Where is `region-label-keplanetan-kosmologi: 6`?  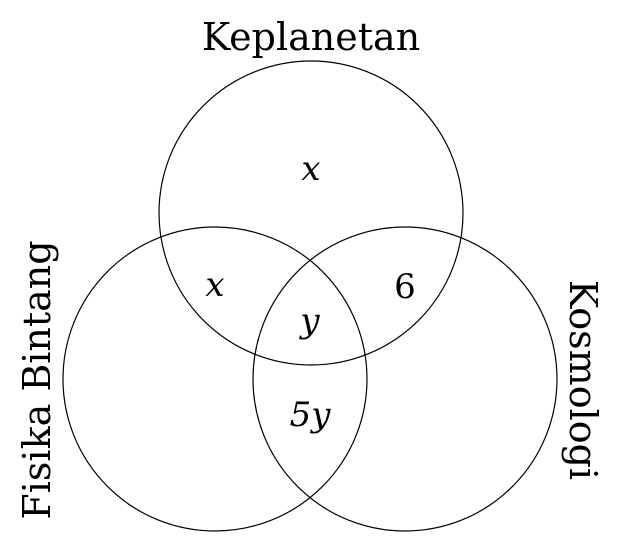
region-label-keplanetan-kosmologi: 6 is located at coordinates (405, 287).